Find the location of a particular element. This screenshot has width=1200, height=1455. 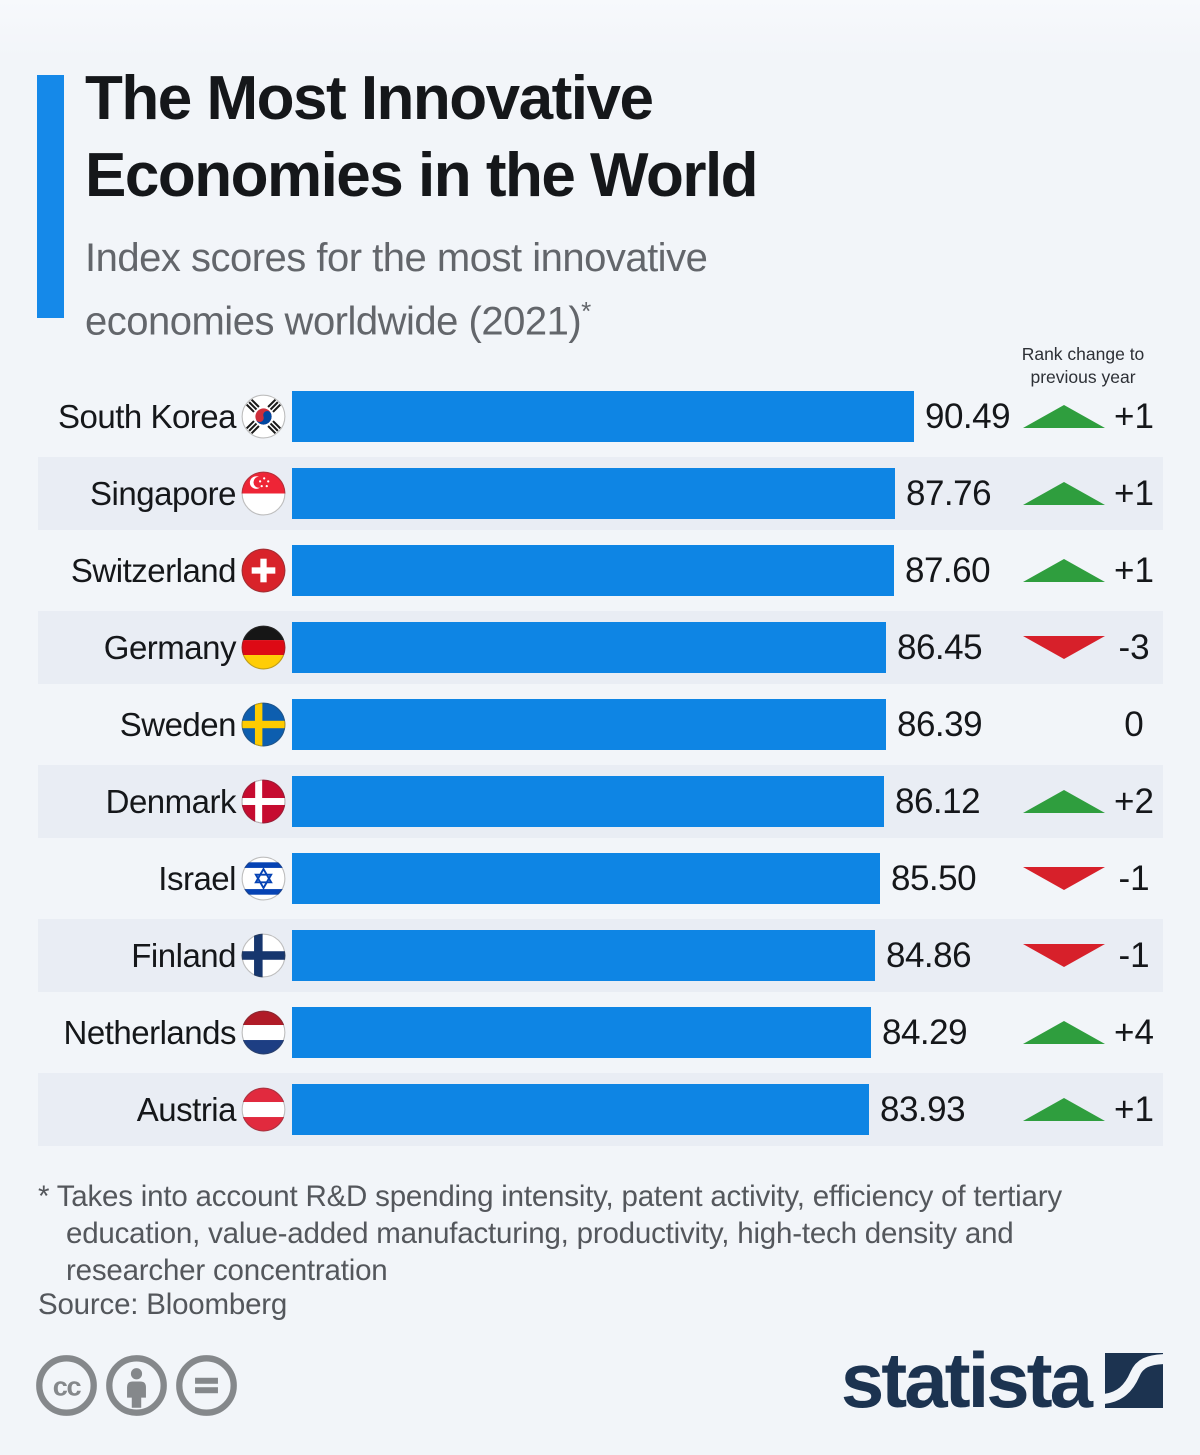

chart-row-sweden: Sweden 86.39 0 is located at coordinates (600, 724).